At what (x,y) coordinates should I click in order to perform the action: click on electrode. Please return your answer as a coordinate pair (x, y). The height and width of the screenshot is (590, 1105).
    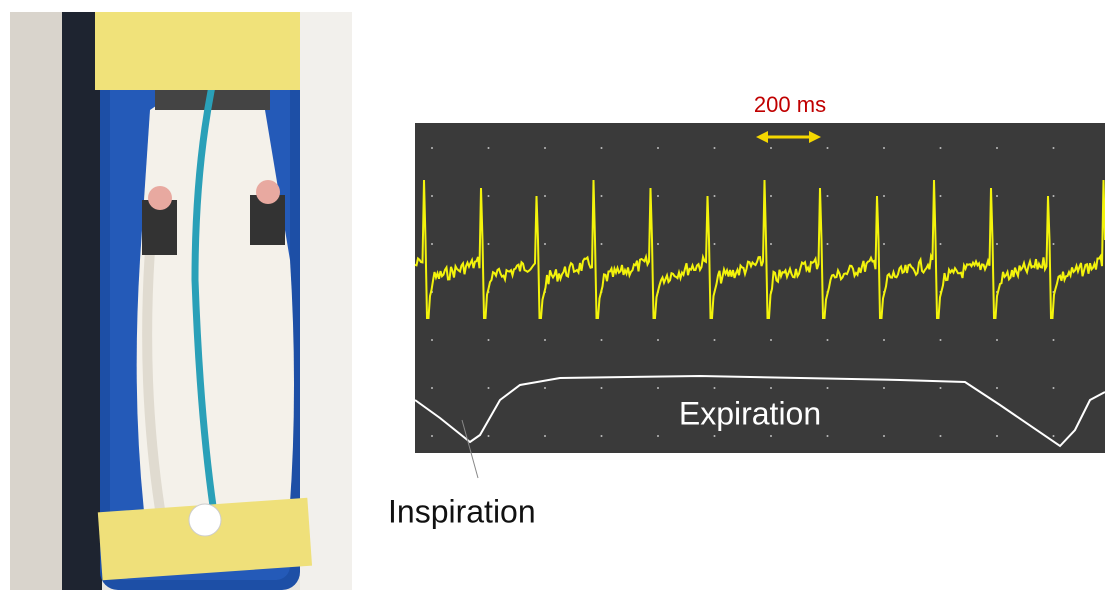
    Looking at the image, I should click on (205, 520).